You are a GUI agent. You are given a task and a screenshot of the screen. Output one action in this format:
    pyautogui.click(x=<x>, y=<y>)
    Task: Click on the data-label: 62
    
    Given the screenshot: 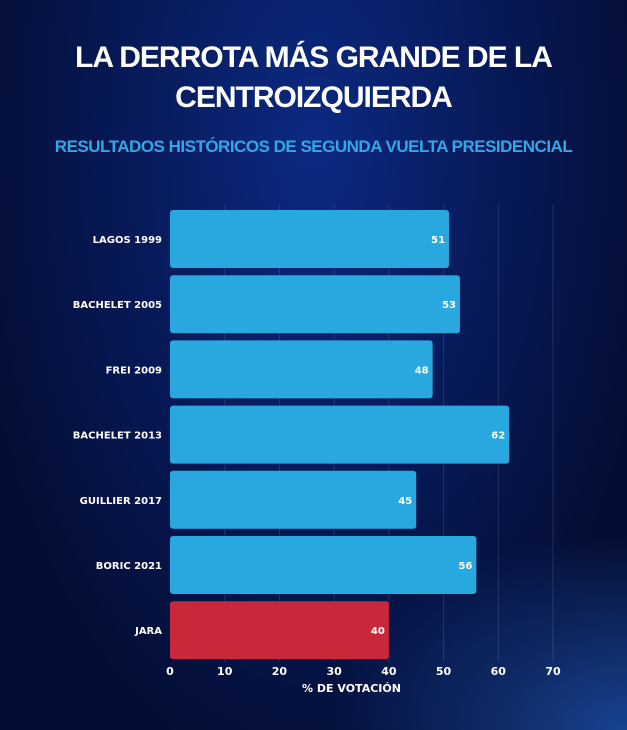 What is the action you would take?
    pyautogui.click(x=498, y=436)
    